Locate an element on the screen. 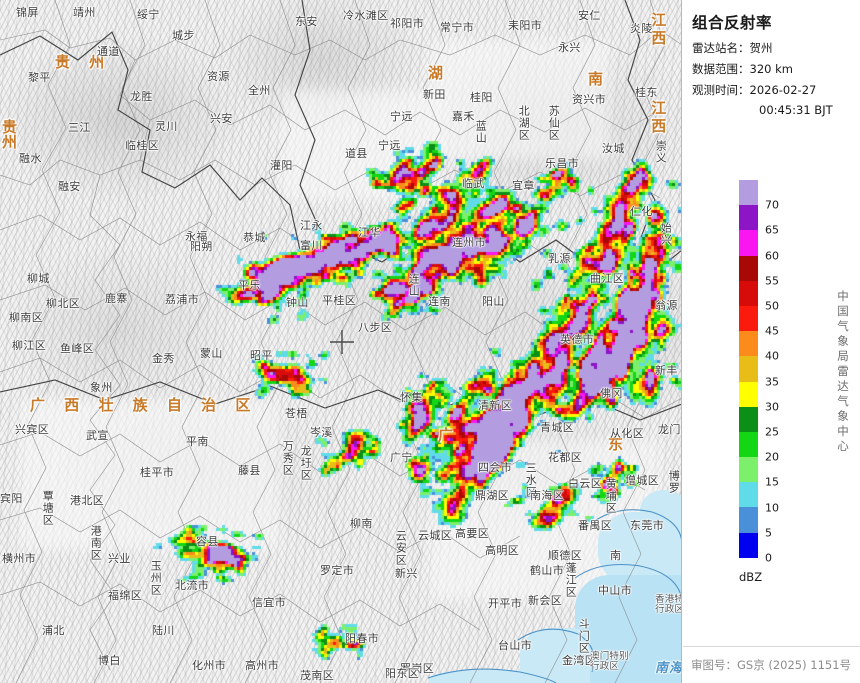 This screenshot has width=860, height=683. colorbar-unit-label: dBZ is located at coordinates (751, 577).